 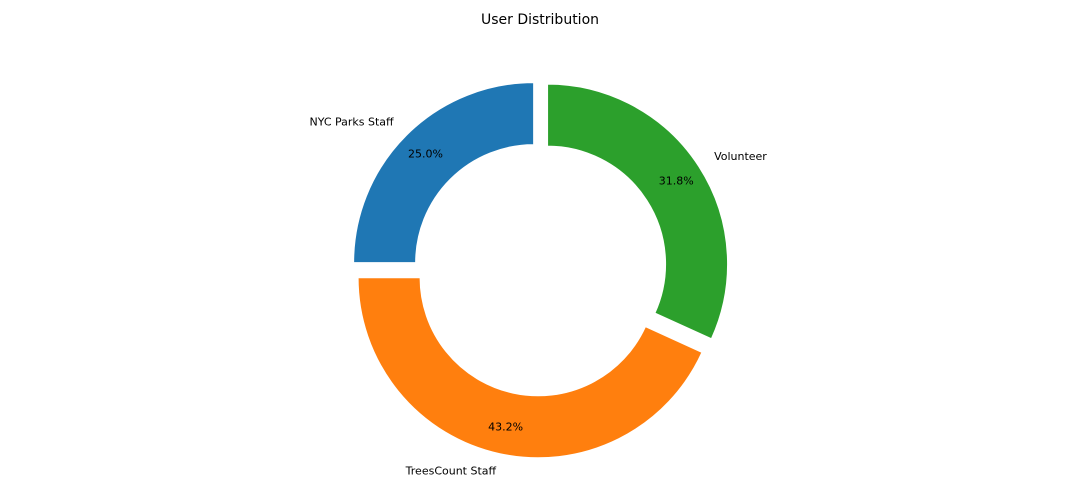 What do you see at coordinates (638, 211) in the screenshot?
I see `slice-volunteer` at bounding box center [638, 211].